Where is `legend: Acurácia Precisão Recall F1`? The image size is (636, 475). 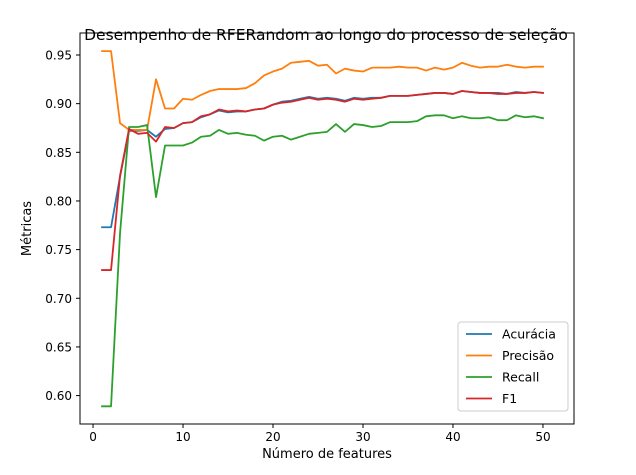
legend: Acurácia Precisão Recall F1 is located at coordinates (513, 366).